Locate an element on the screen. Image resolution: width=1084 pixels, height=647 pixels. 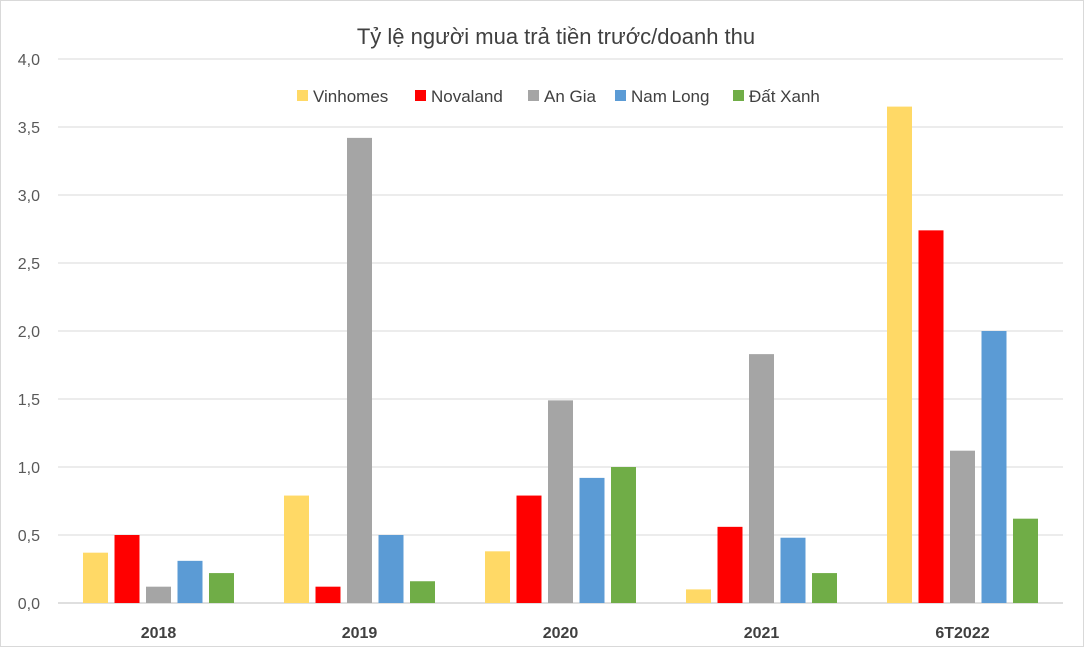
bar-novaland-2018 is located at coordinates (127, 569).